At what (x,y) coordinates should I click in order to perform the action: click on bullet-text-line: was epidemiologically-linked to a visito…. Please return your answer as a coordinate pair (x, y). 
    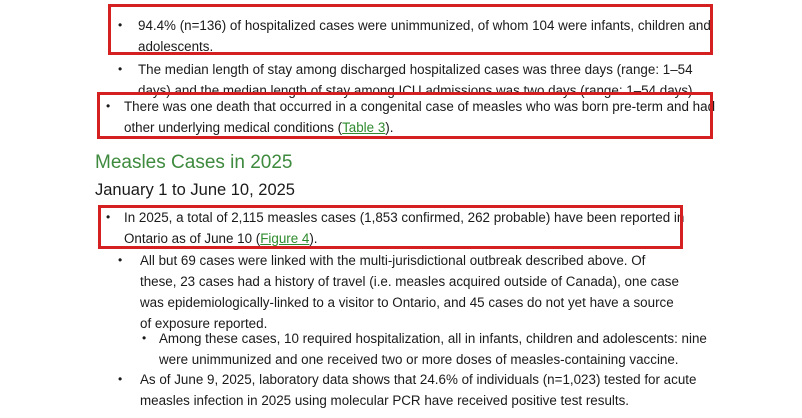
    Looking at the image, I should click on (407, 302).